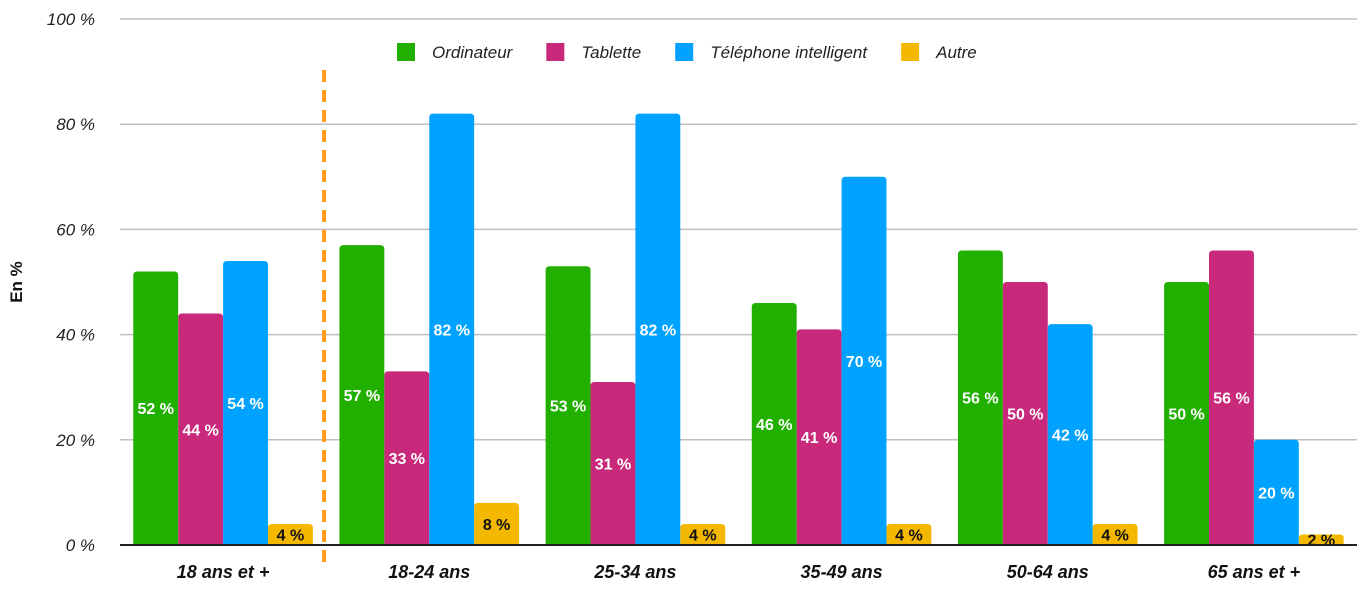  I want to click on data-label: 31 %, so click(613, 464).